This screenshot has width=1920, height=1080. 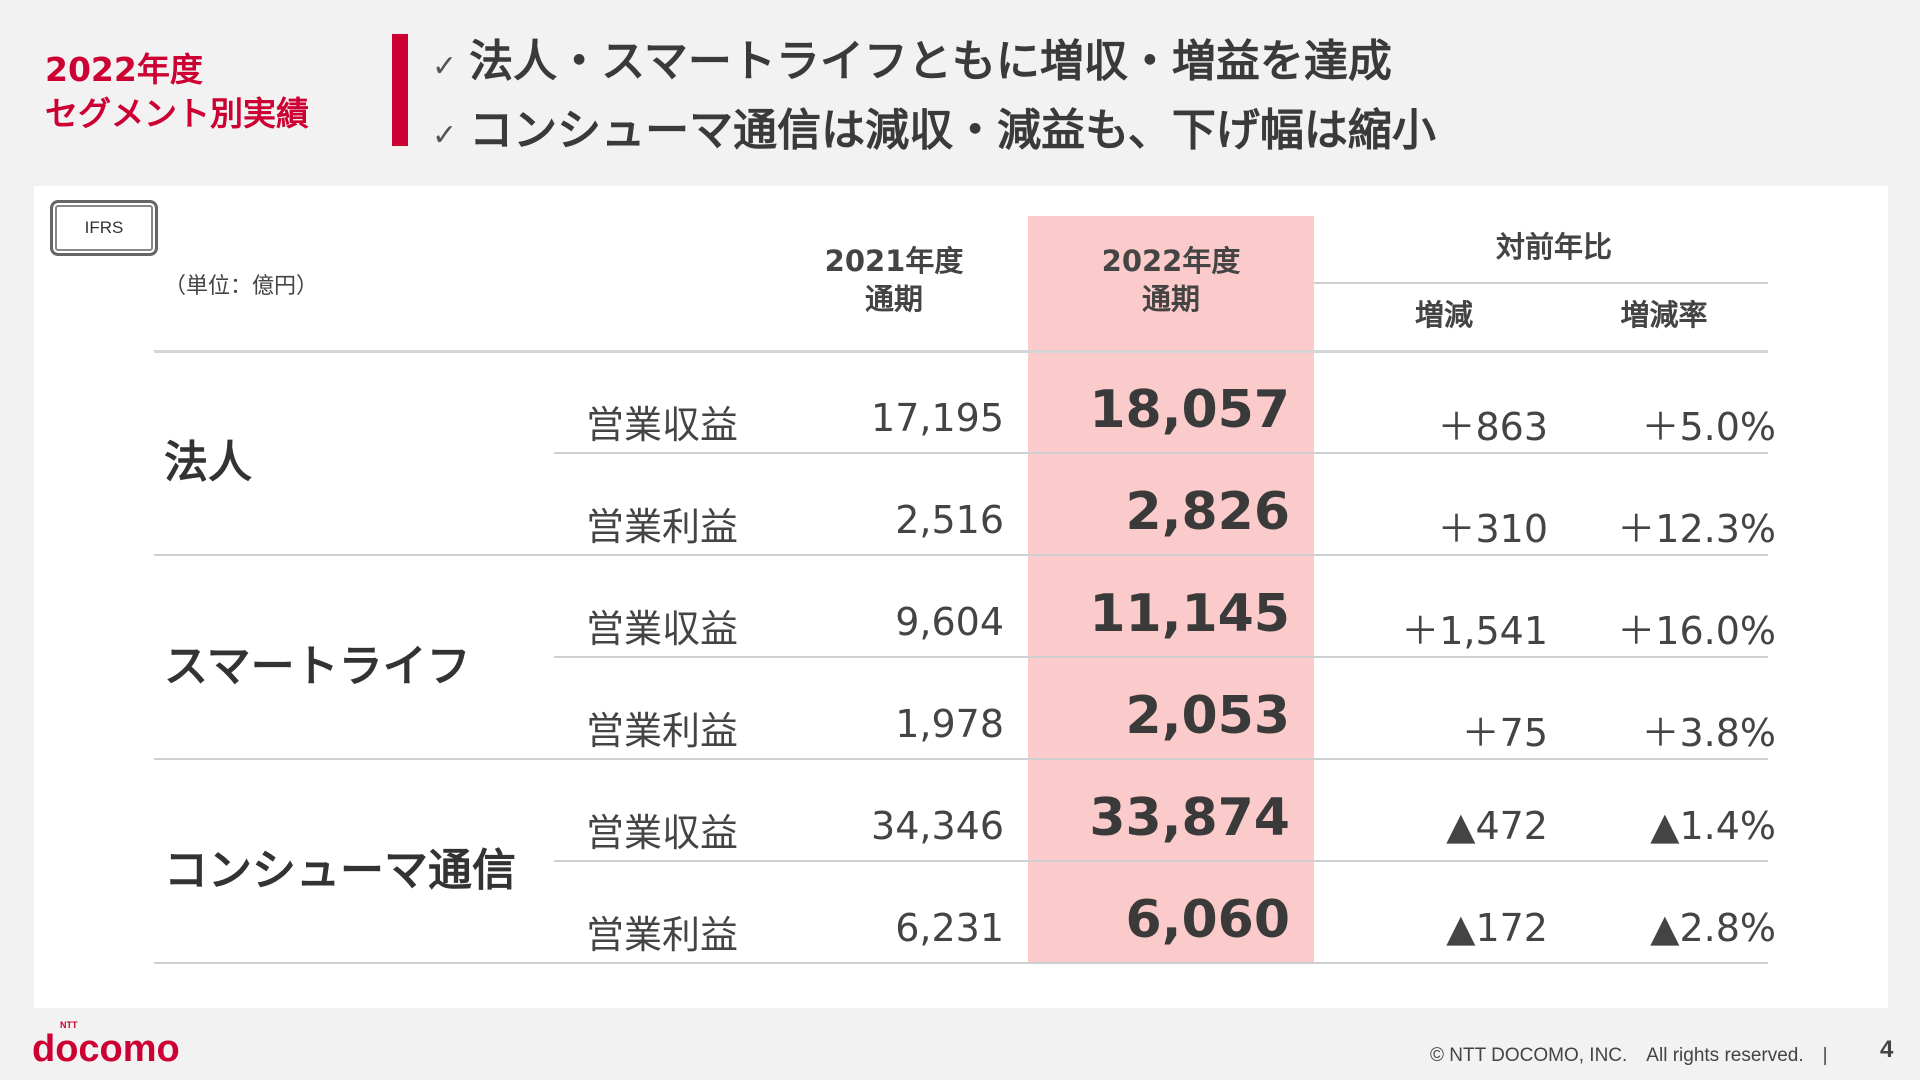 What do you see at coordinates (1189, 614) in the screenshot?
I see `fy2022-value: 11,145` at bounding box center [1189, 614].